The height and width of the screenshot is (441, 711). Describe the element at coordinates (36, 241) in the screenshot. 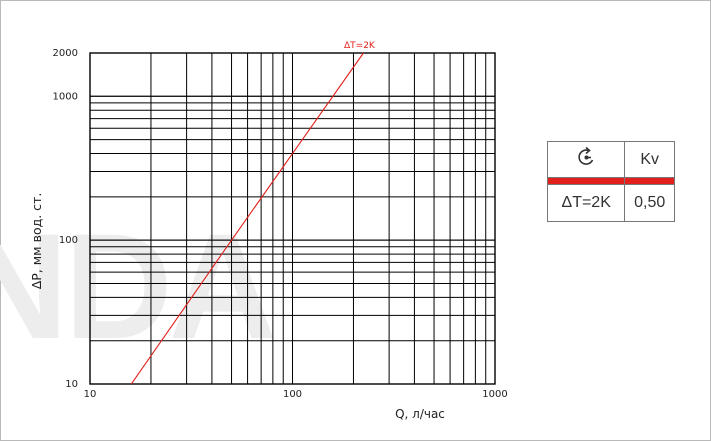

I see `y-axis-label: ΔP, мм вод. ст.` at that location.